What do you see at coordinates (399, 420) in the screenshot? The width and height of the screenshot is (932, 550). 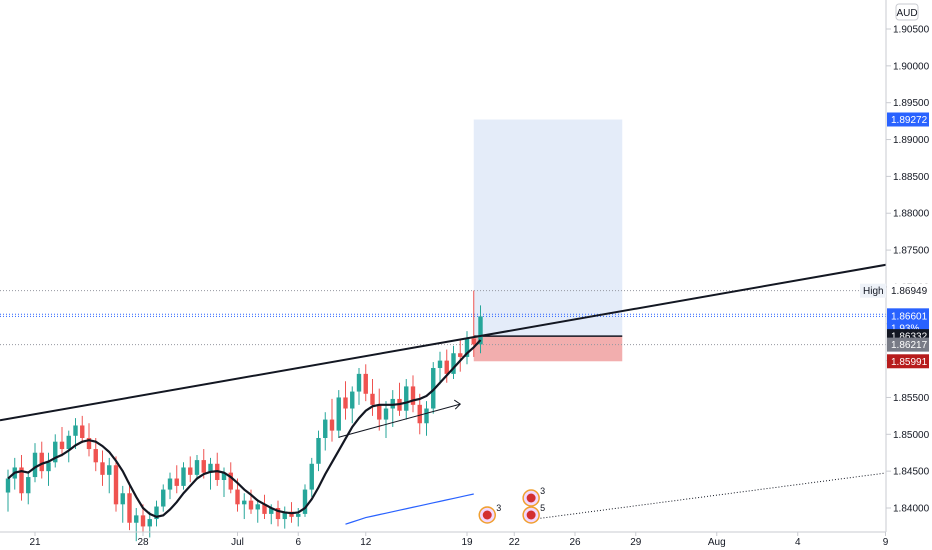 I see `channel-arrow-line` at bounding box center [399, 420].